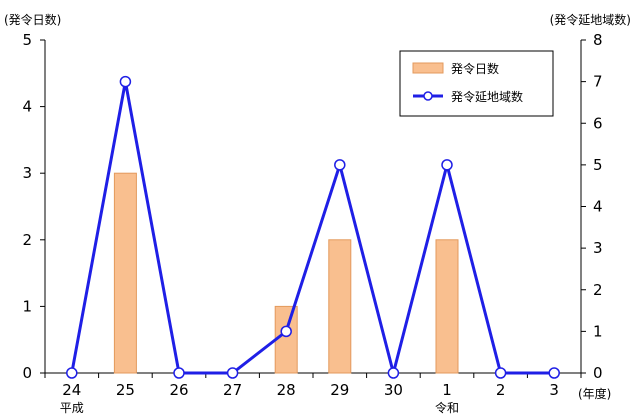 The image size is (635, 419). What do you see at coordinates (27, 173) in the screenshot?
I see `left-tick-label: 3` at bounding box center [27, 173].